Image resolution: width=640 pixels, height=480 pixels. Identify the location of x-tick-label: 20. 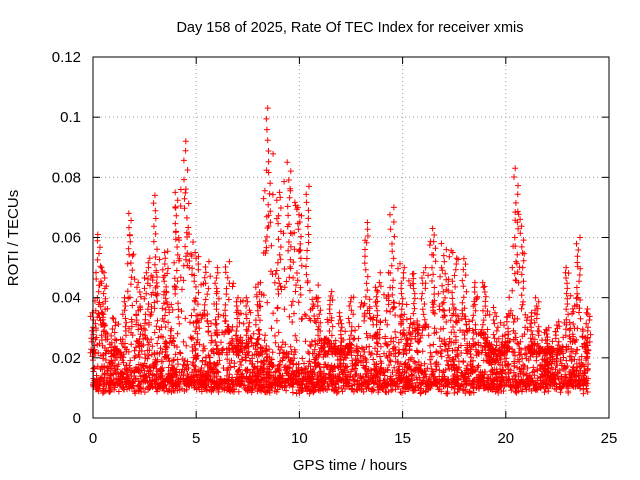
(505, 438).